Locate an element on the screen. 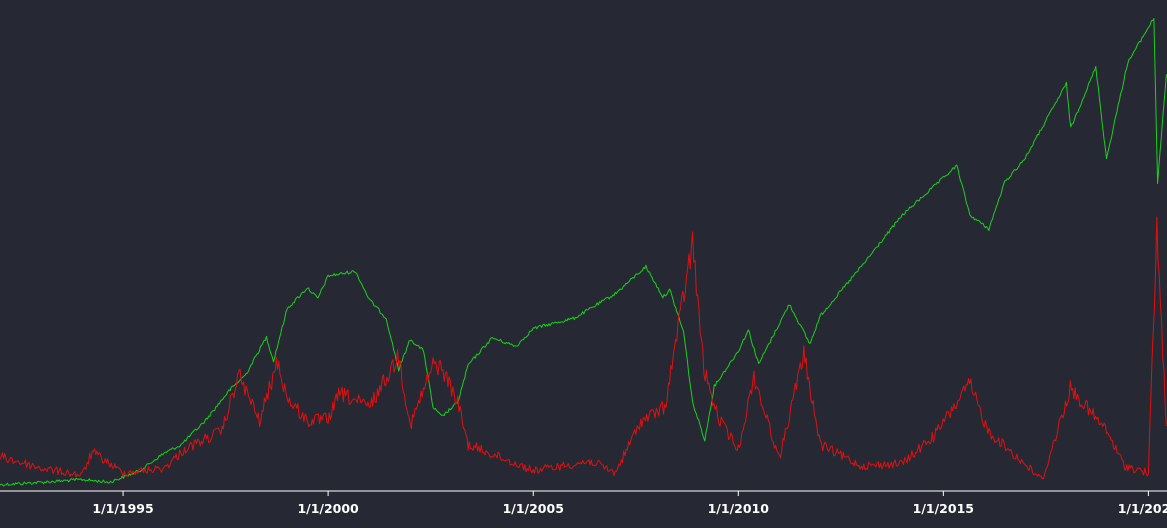 The height and width of the screenshot is (528, 1167). x-tick-label: 1/1/2015 is located at coordinates (943, 508).